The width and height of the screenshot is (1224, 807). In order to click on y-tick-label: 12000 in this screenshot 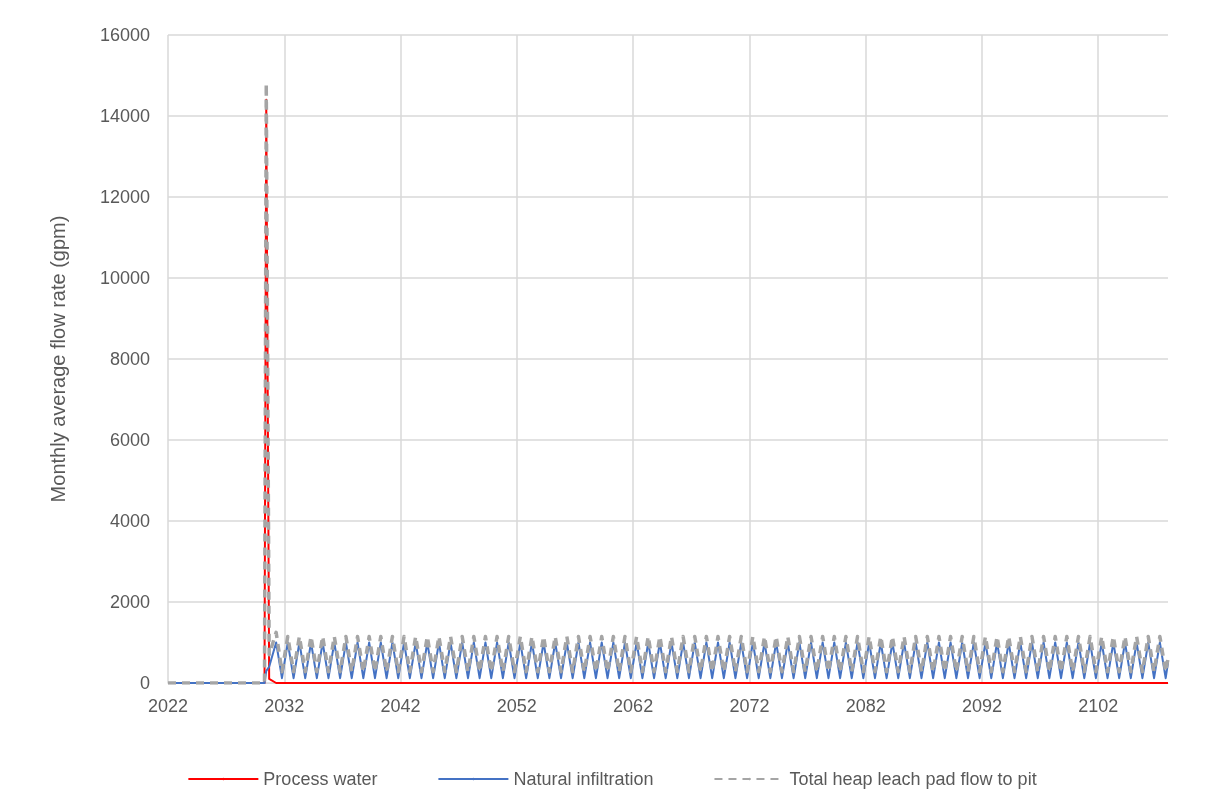, I will do `click(124, 197)`.